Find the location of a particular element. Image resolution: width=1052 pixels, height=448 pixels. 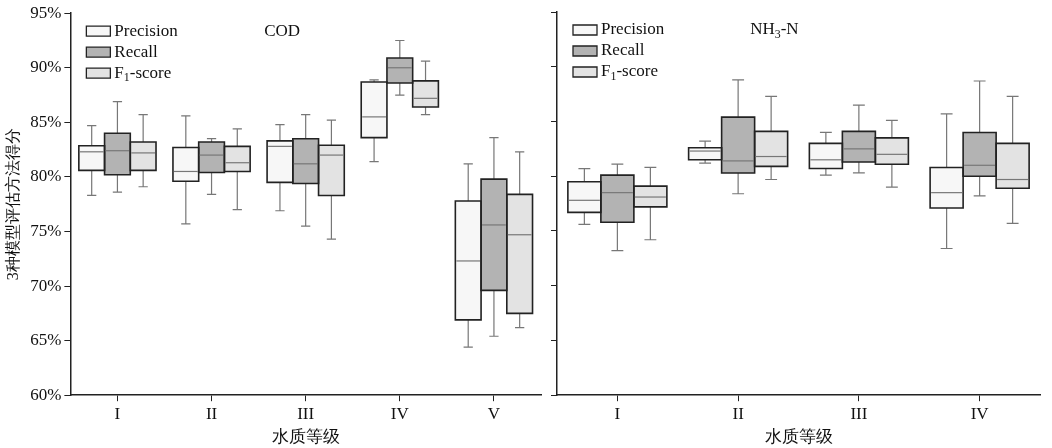

y-tick-label: 80% is located at coordinates (46, 176).